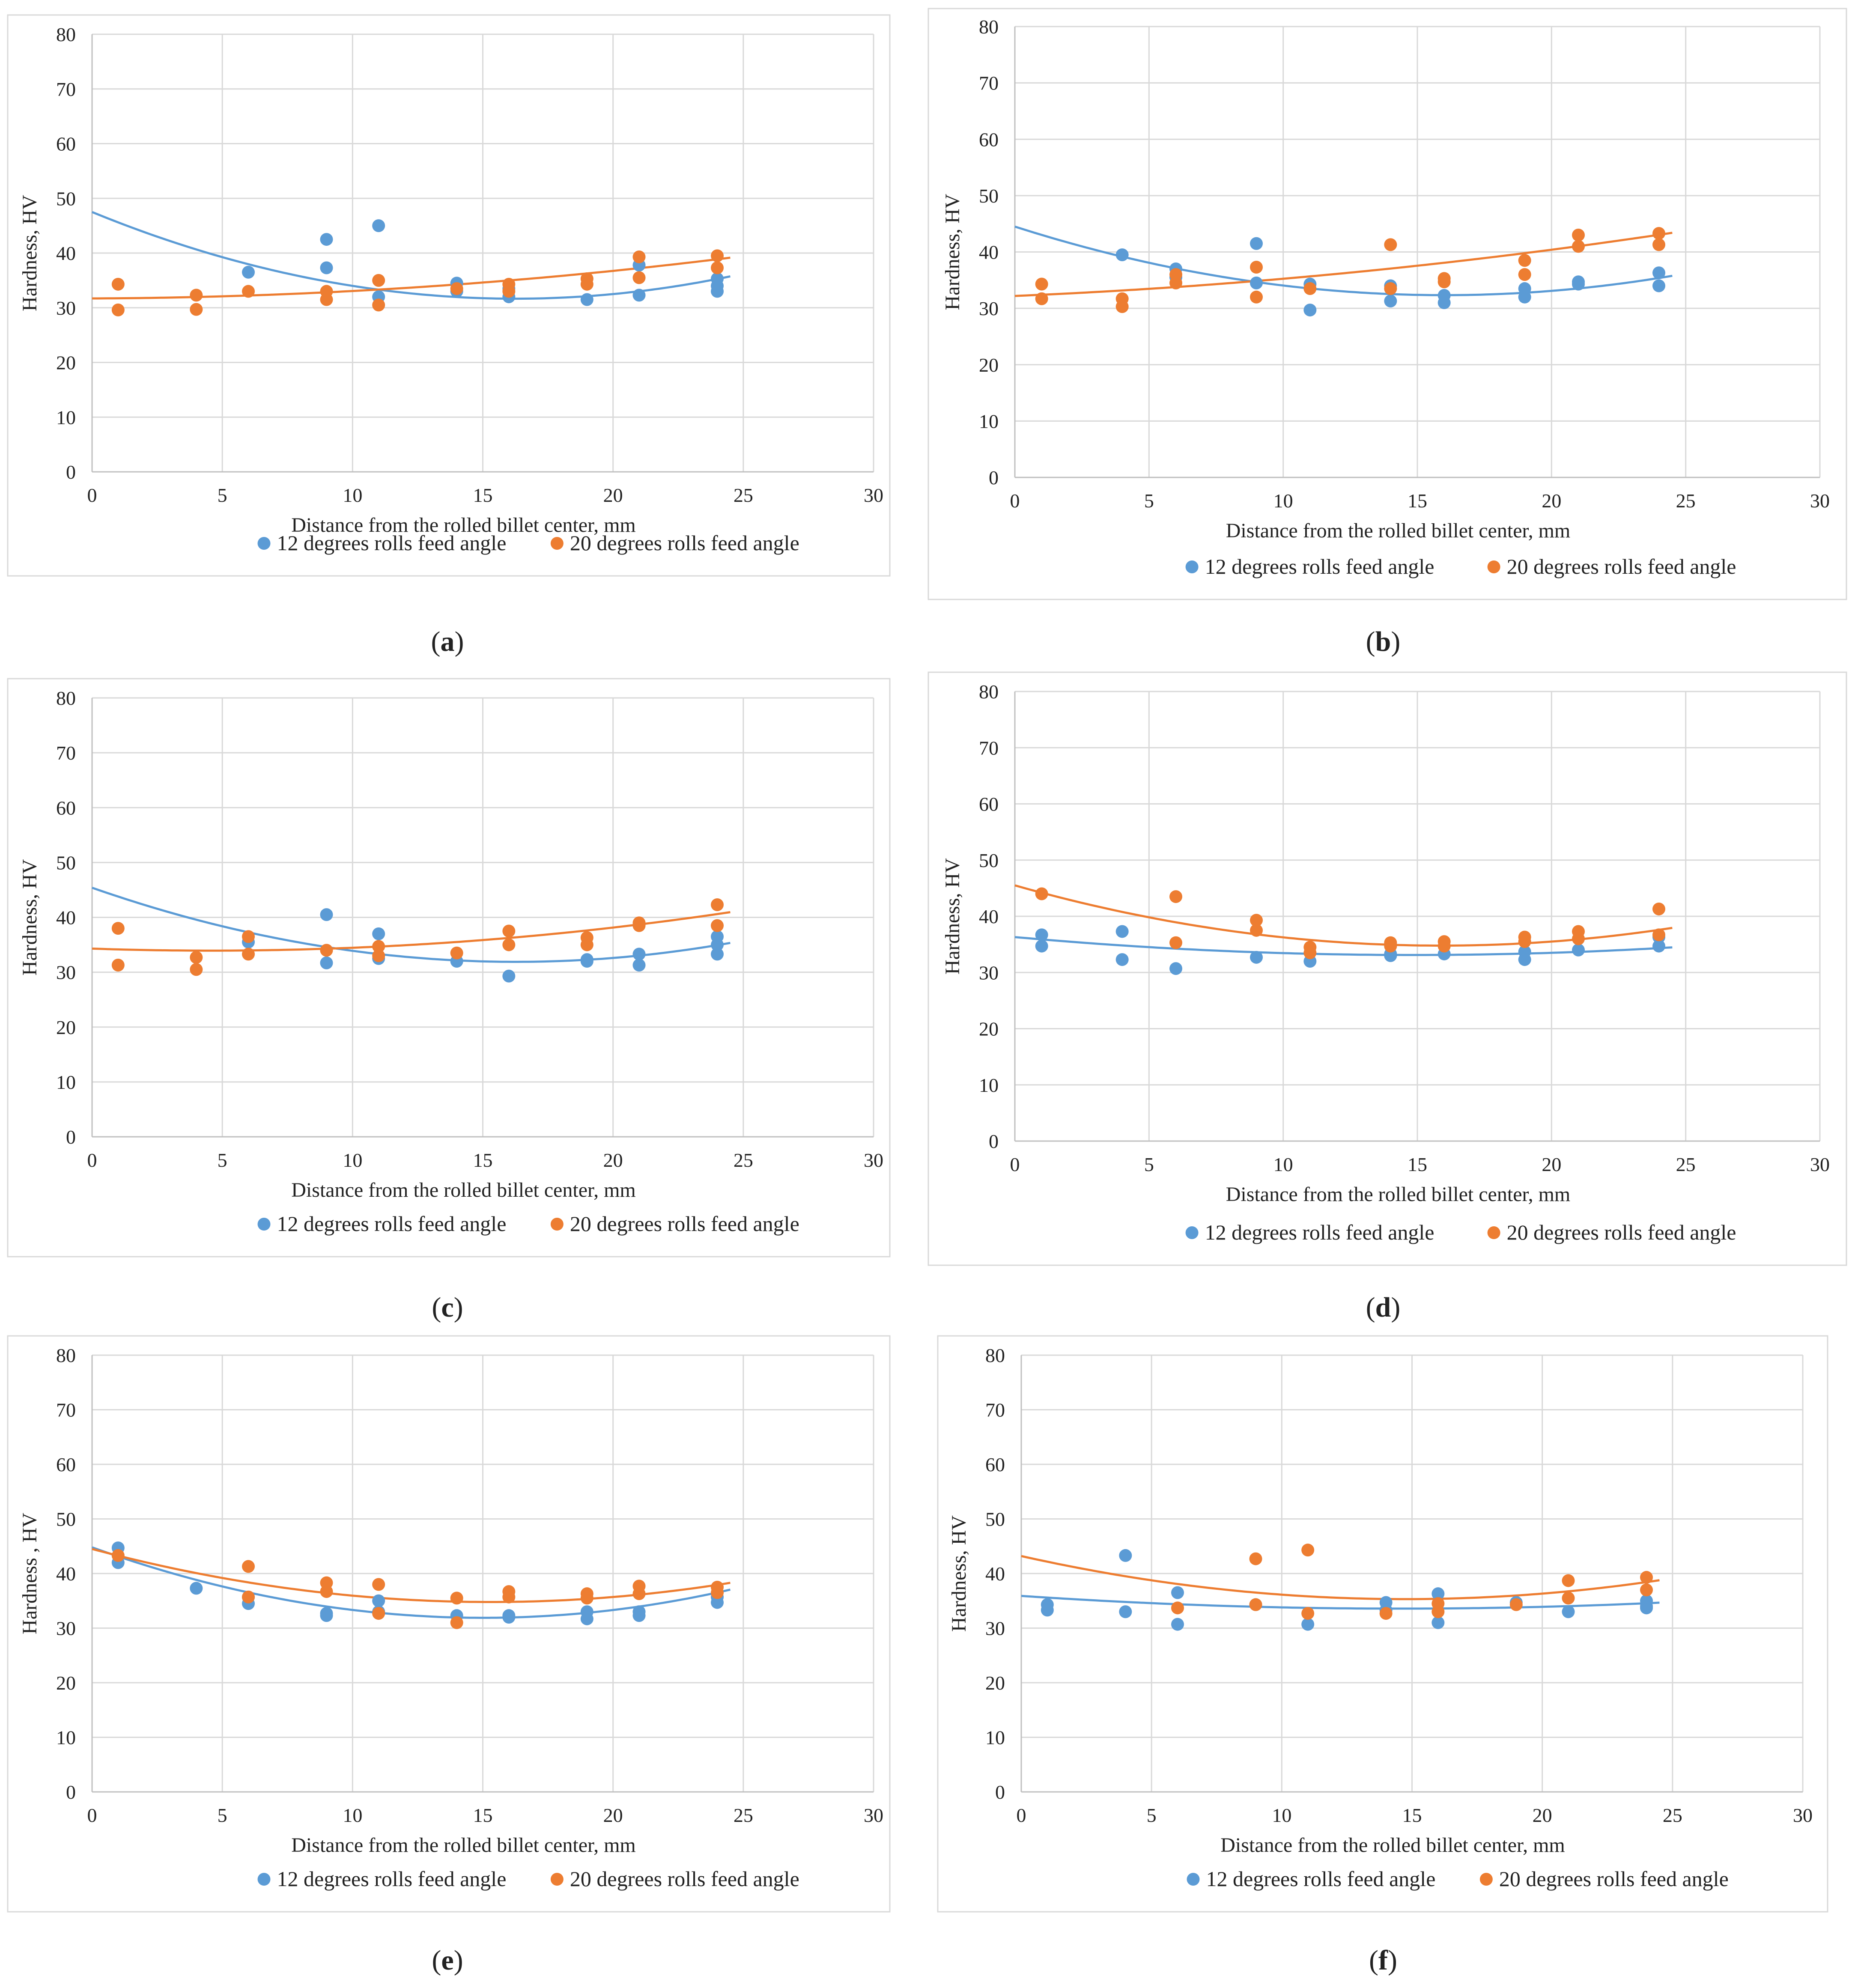  I want to click on panel-caption: (a), so click(447, 642).